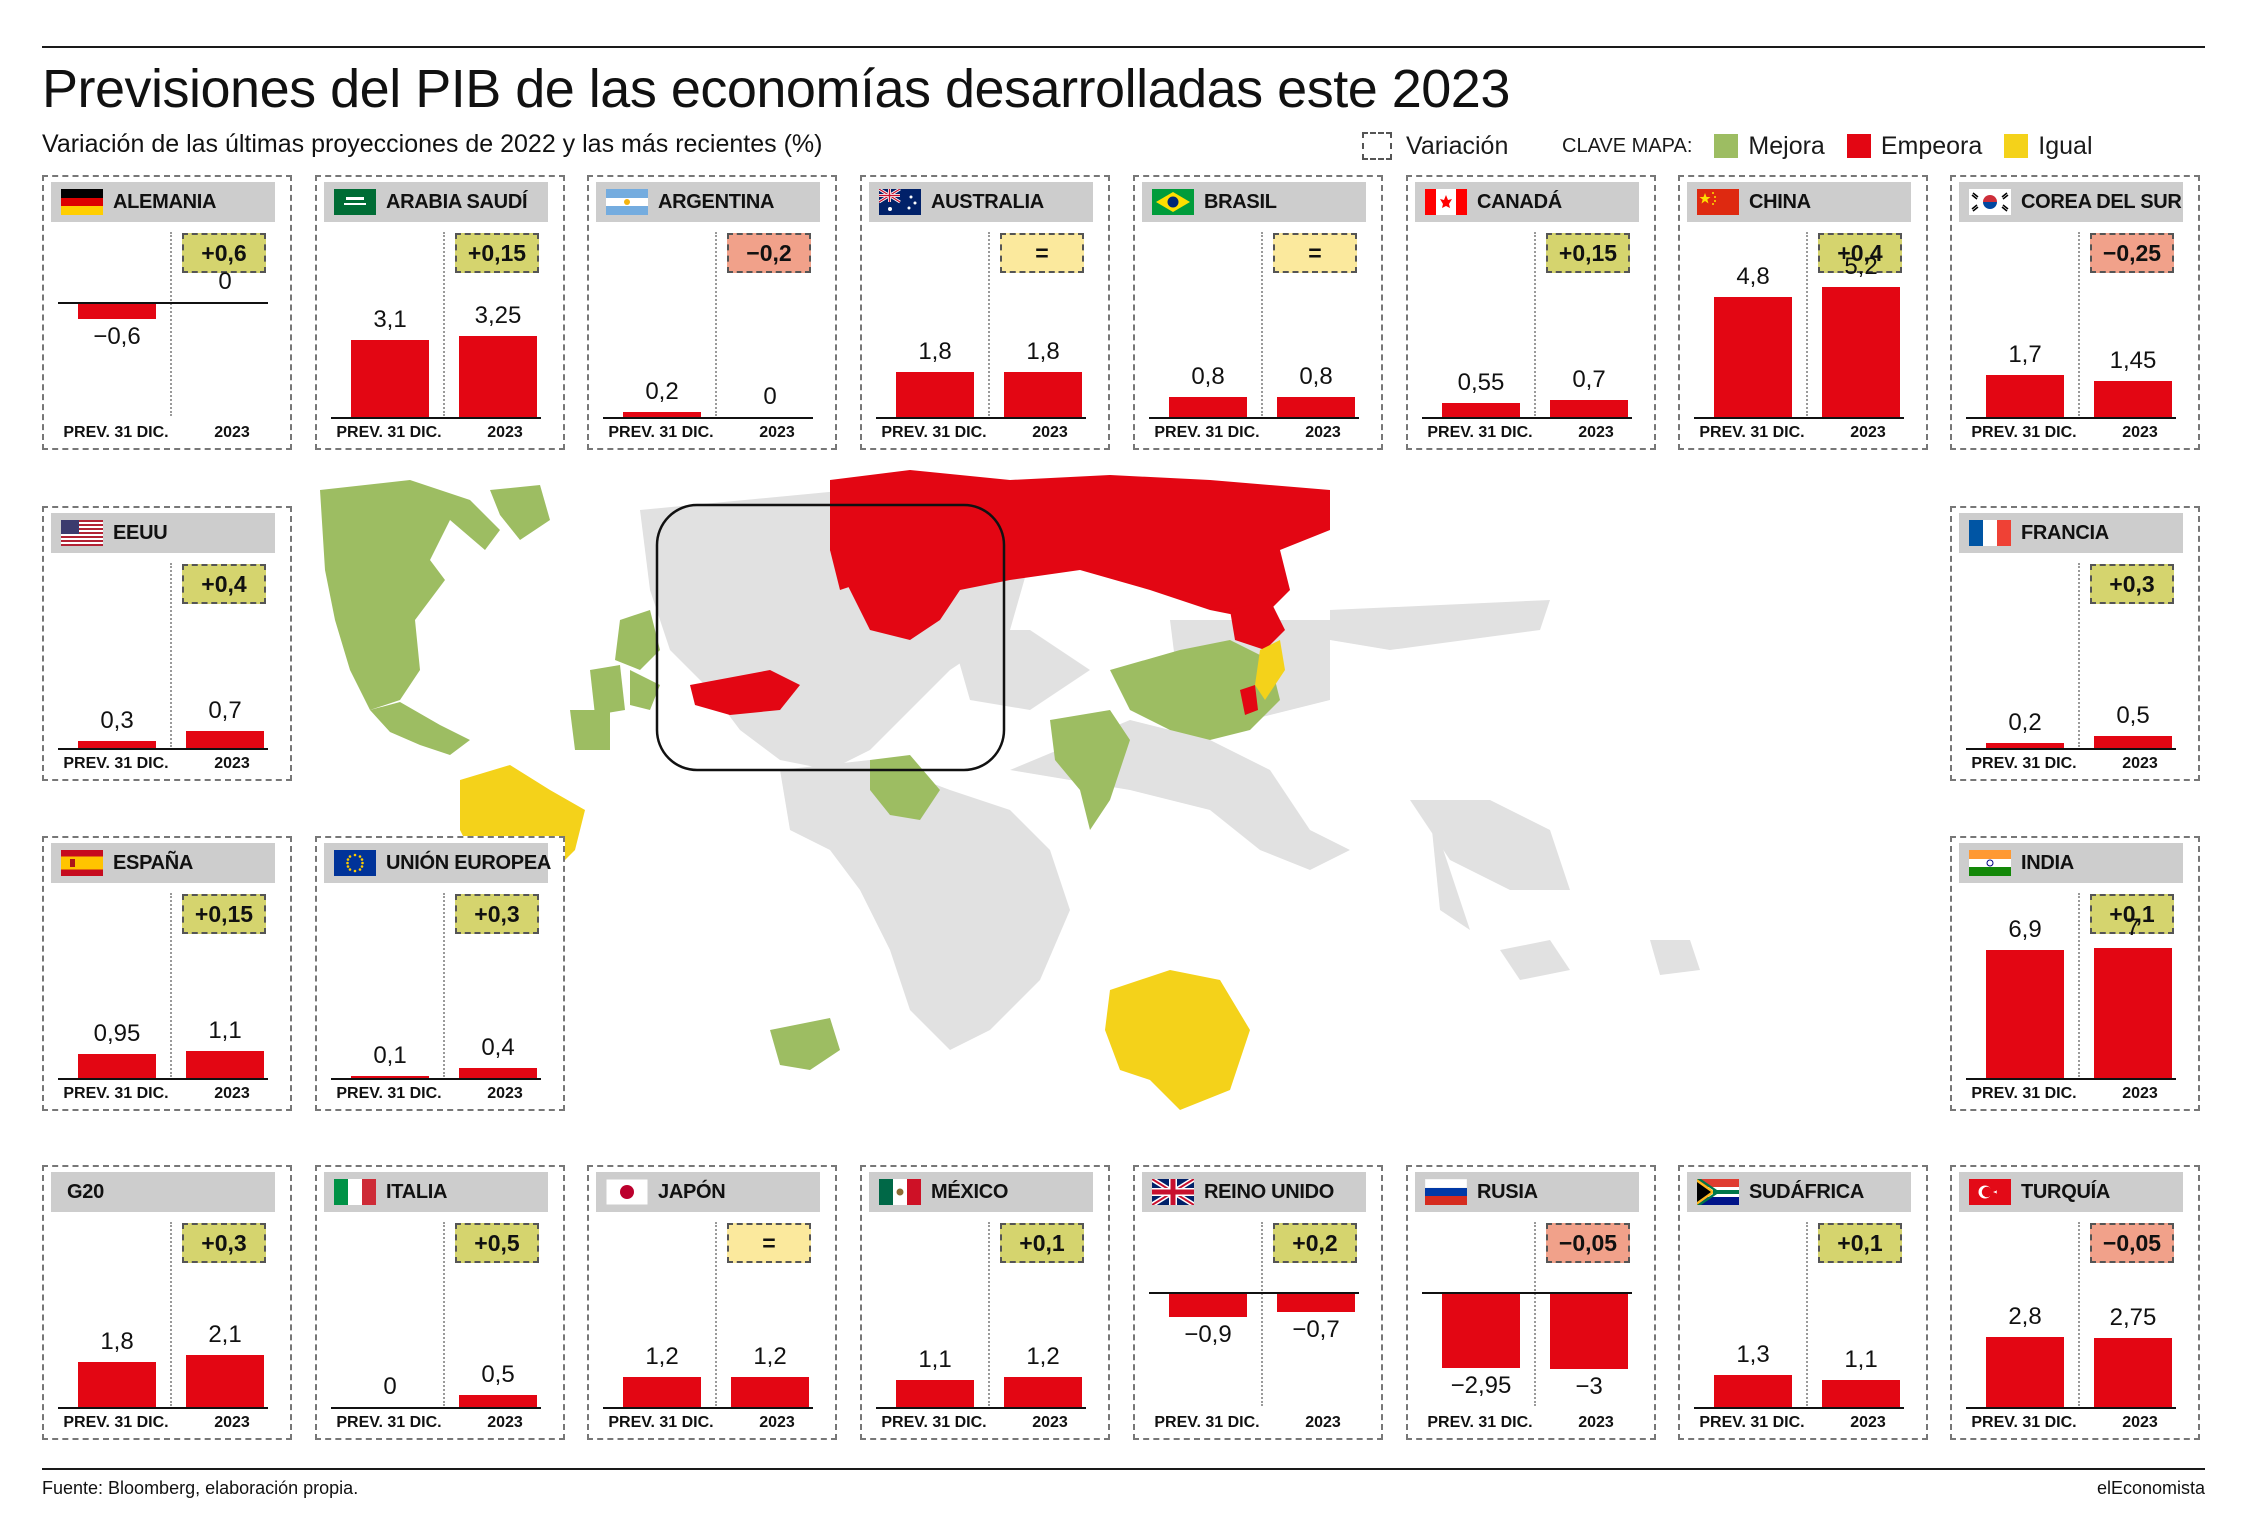 The height and width of the screenshot is (1527, 2247). Describe the element at coordinates (1258, 1302) in the screenshot. I see `panel-reino-unido: REINO UNIDO +0,2 −0,9 −0,7 PREV. 31 DIC. 2023` at that location.